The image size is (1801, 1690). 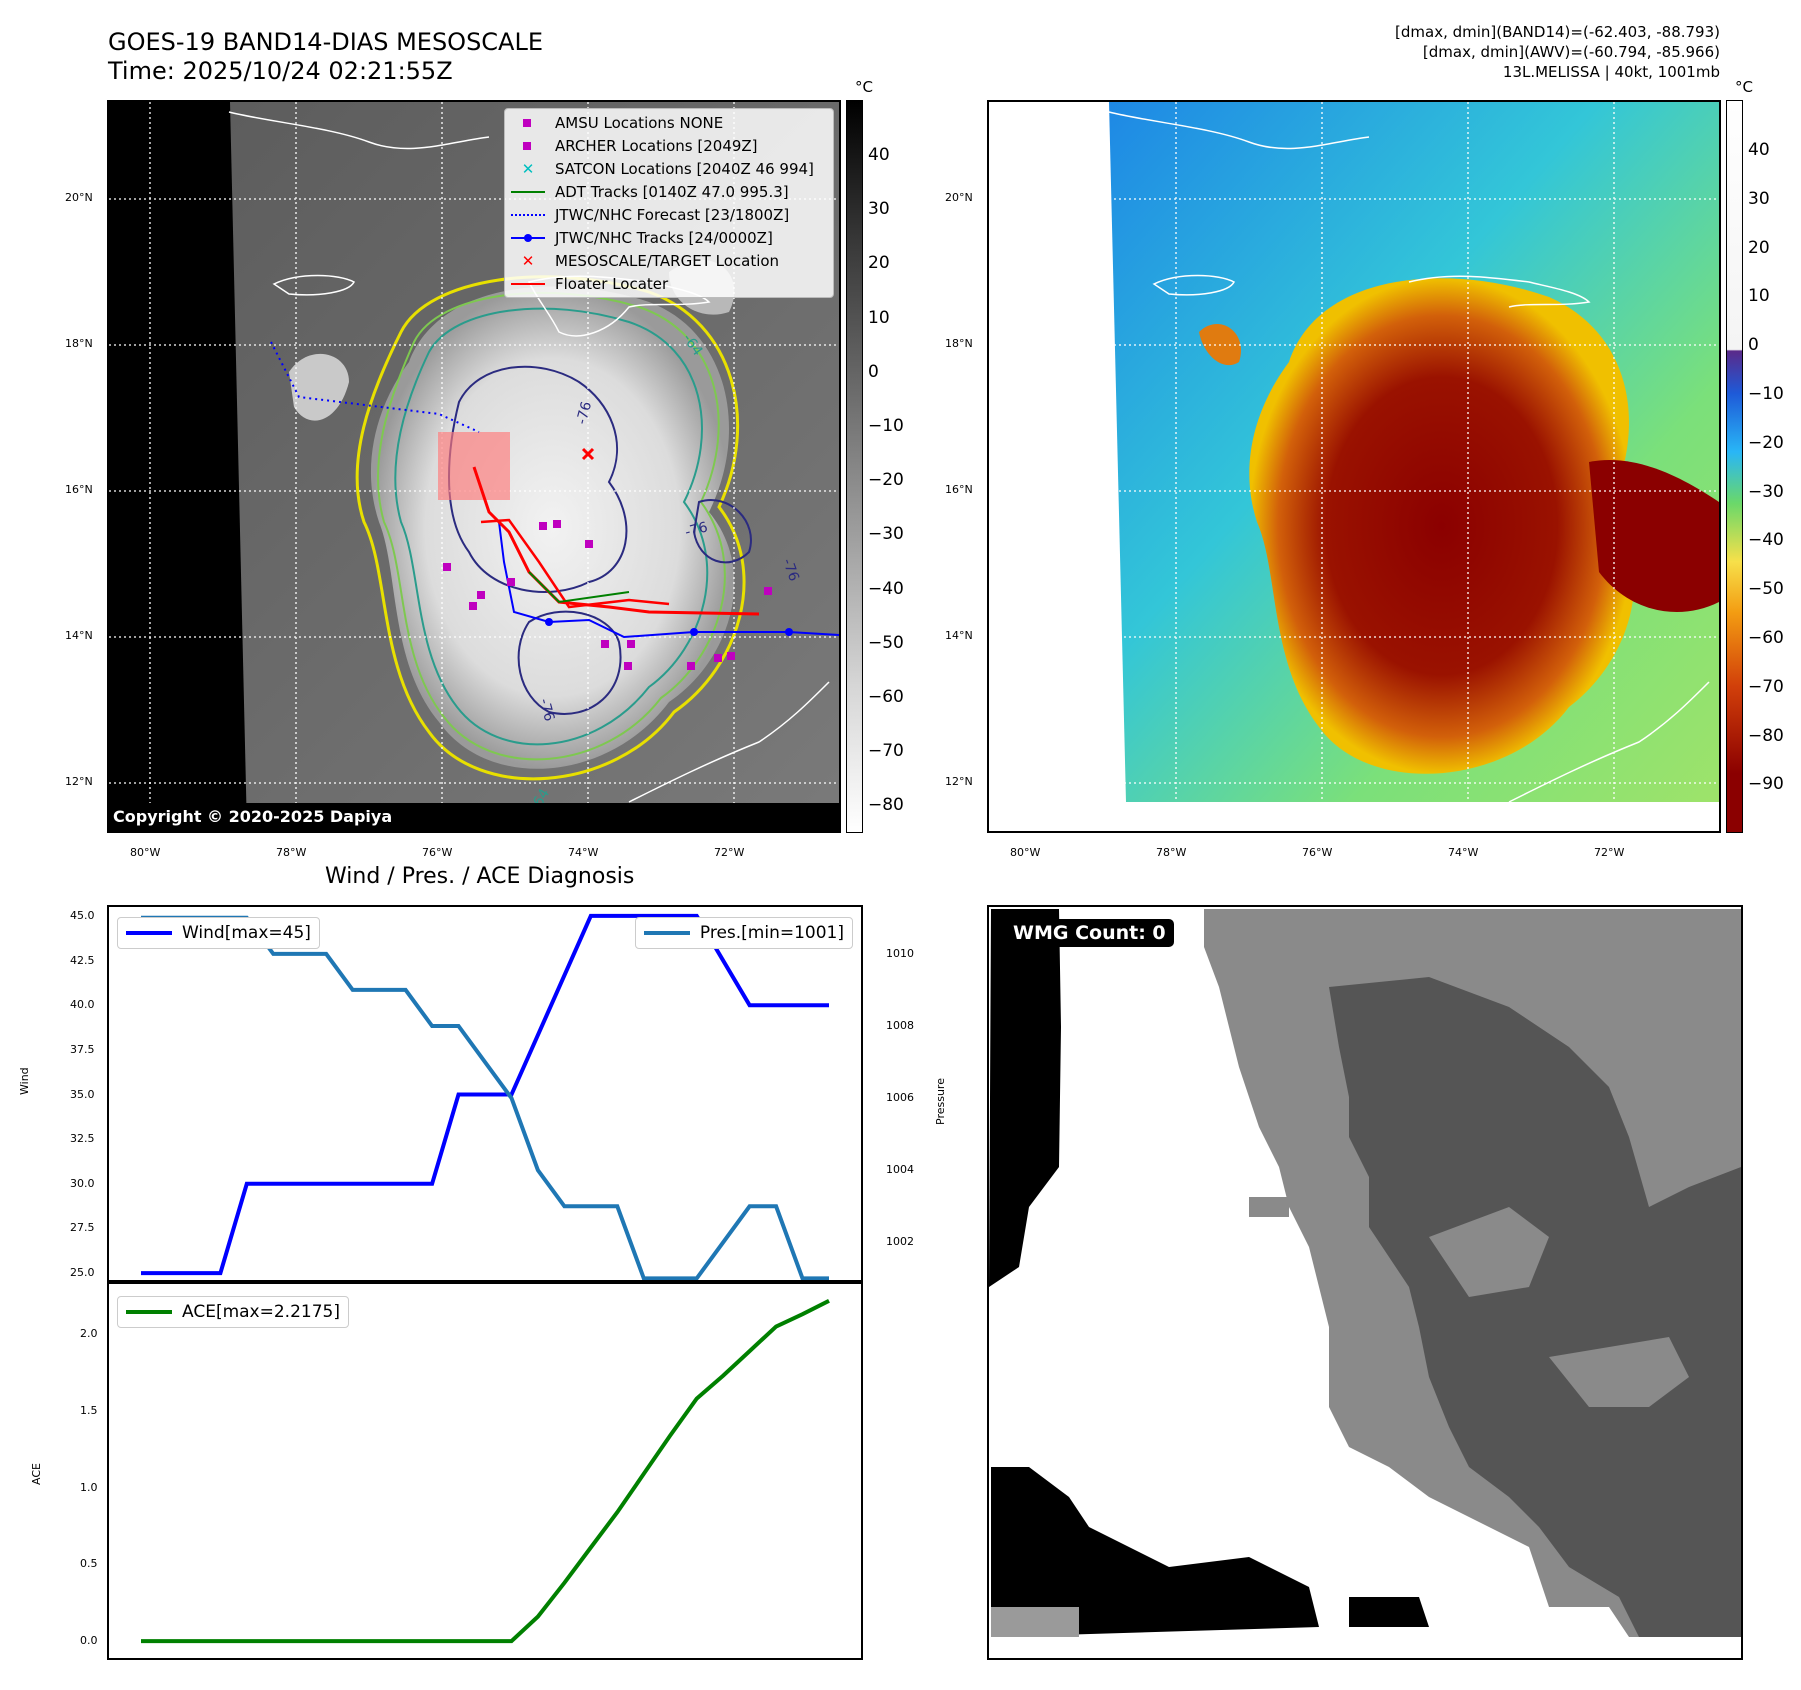 I want to click on legend-entry: ADT Tracks [0140Z 47.0 995.3], so click(x=669, y=191).